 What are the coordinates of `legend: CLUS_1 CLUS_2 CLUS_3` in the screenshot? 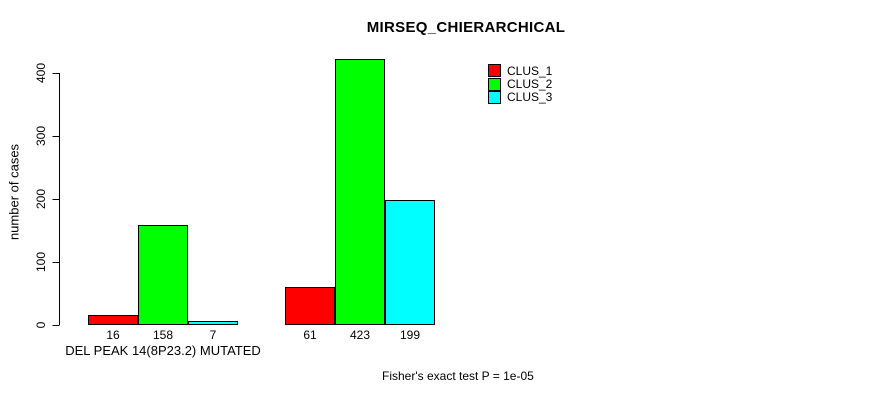 It's located at (520, 84).